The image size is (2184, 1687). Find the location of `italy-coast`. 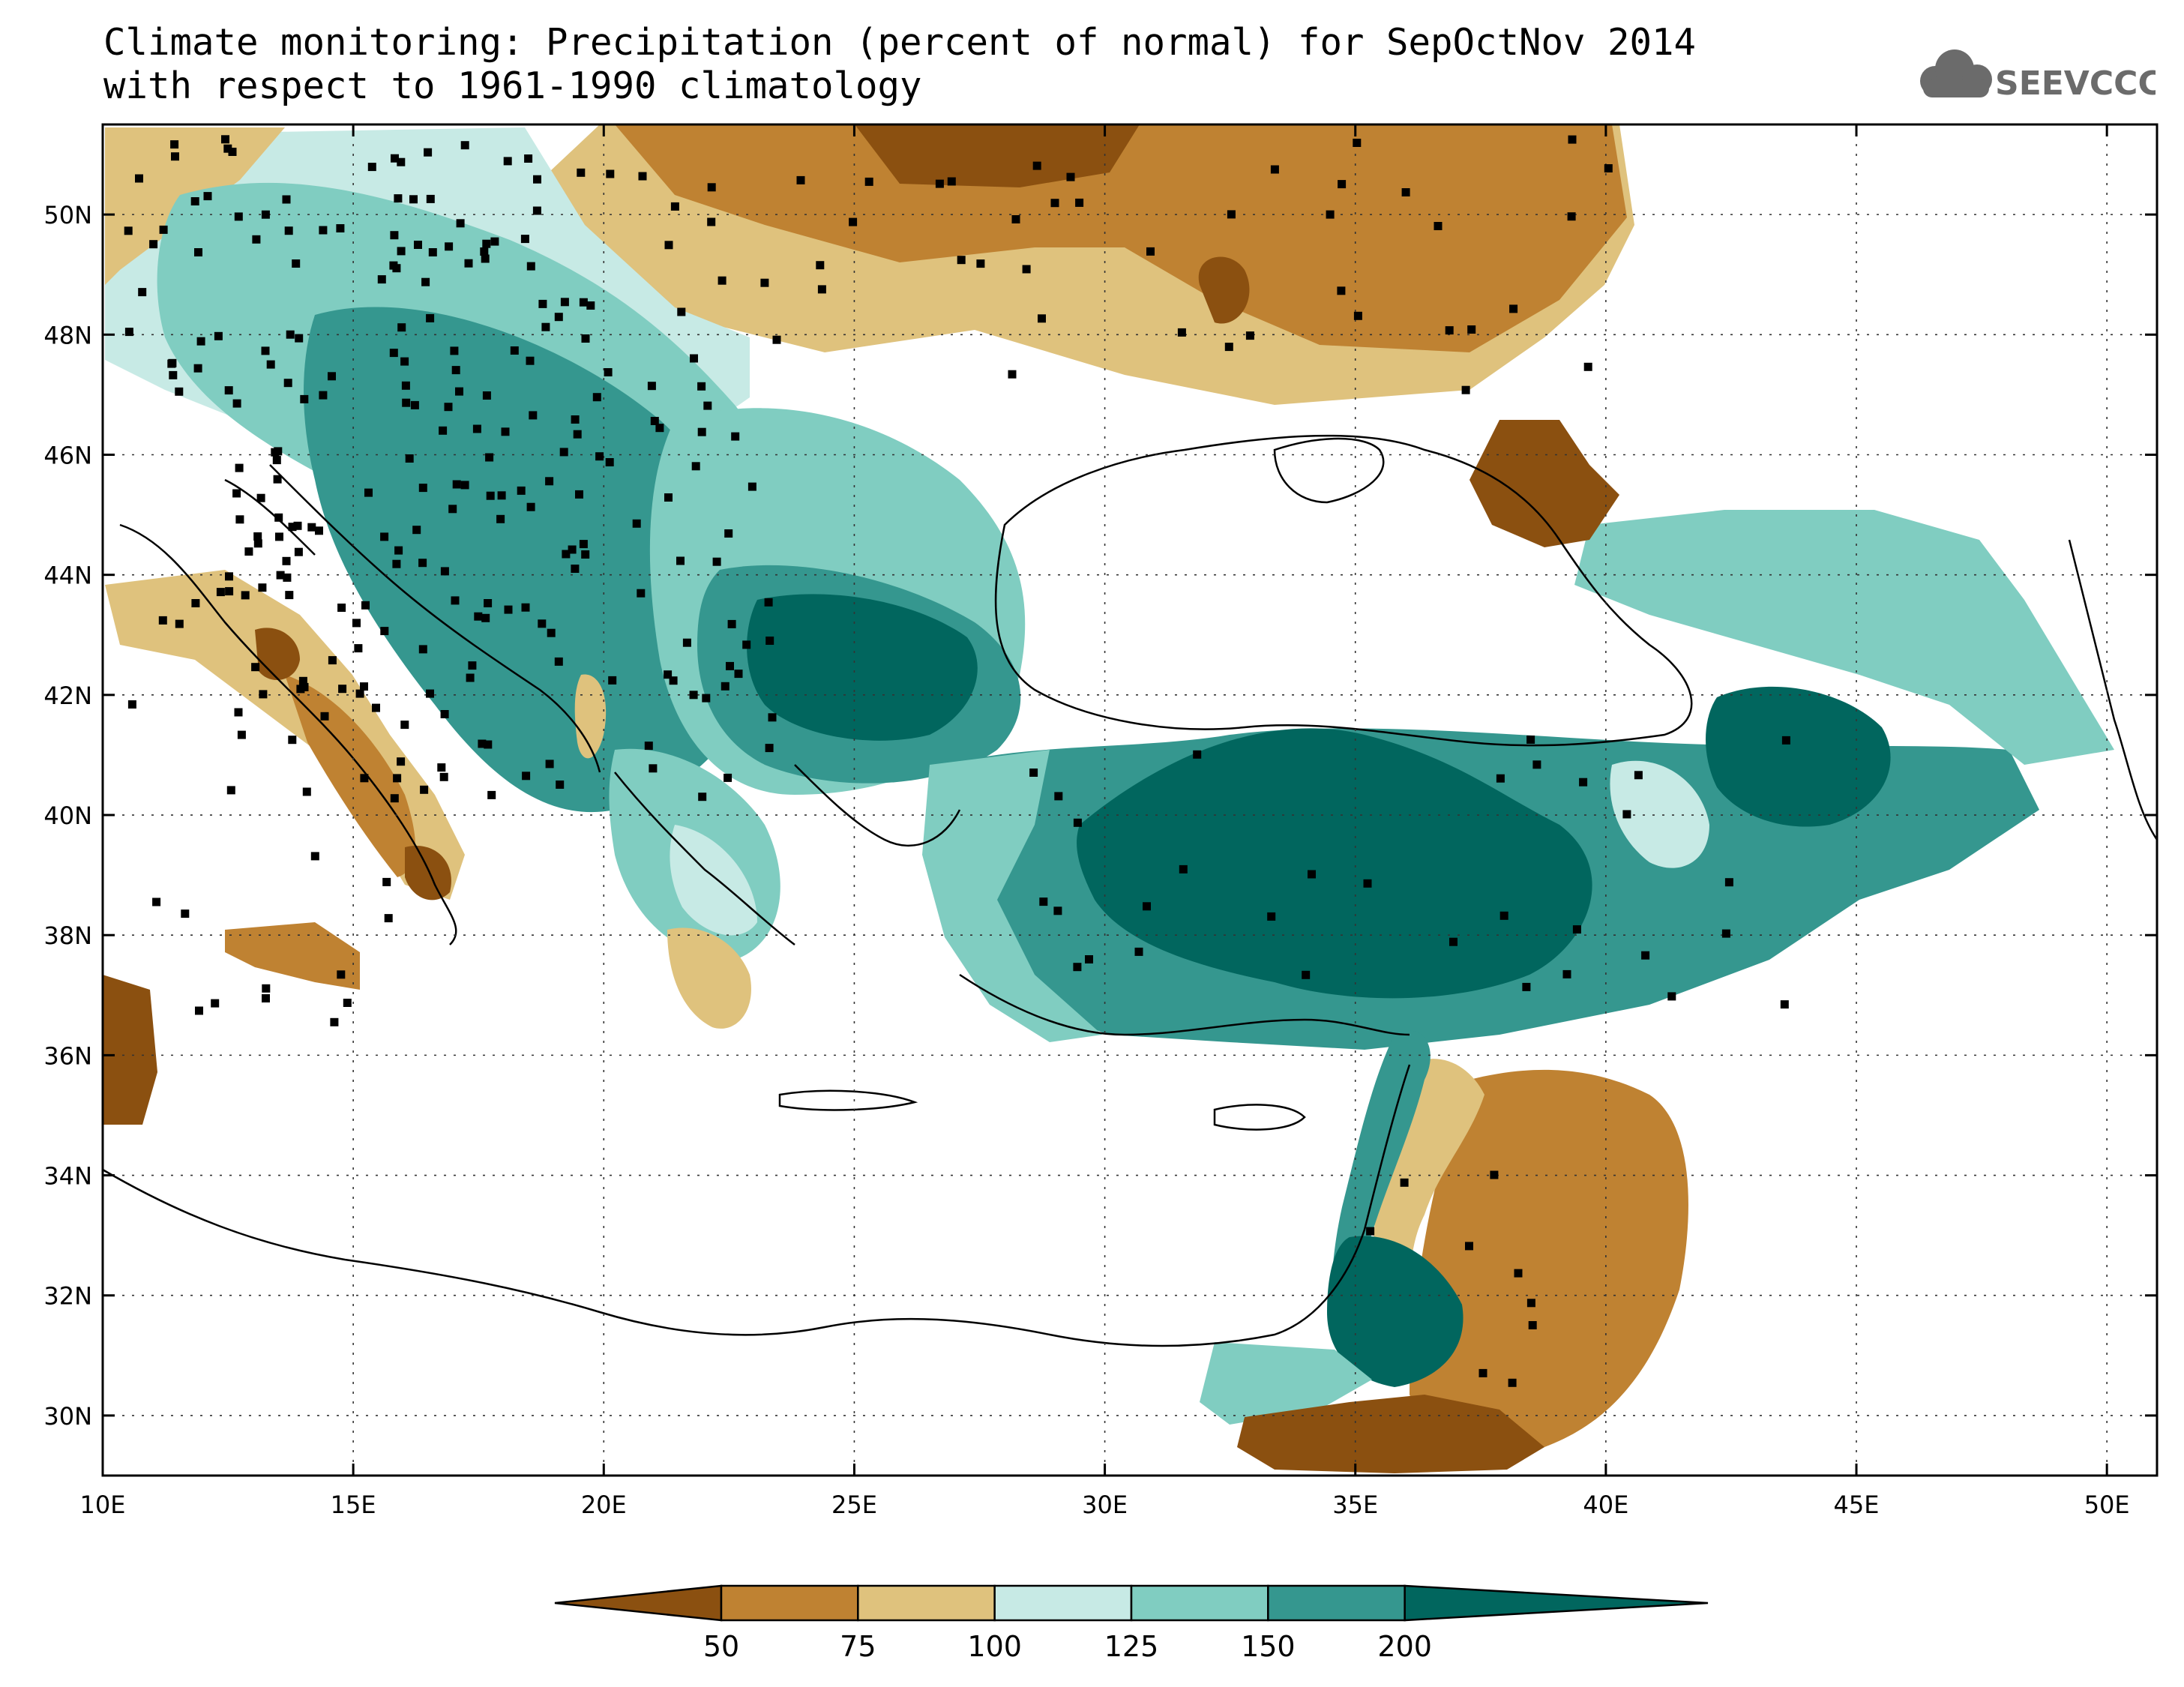

italy-coast is located at coordinates (288, 711).